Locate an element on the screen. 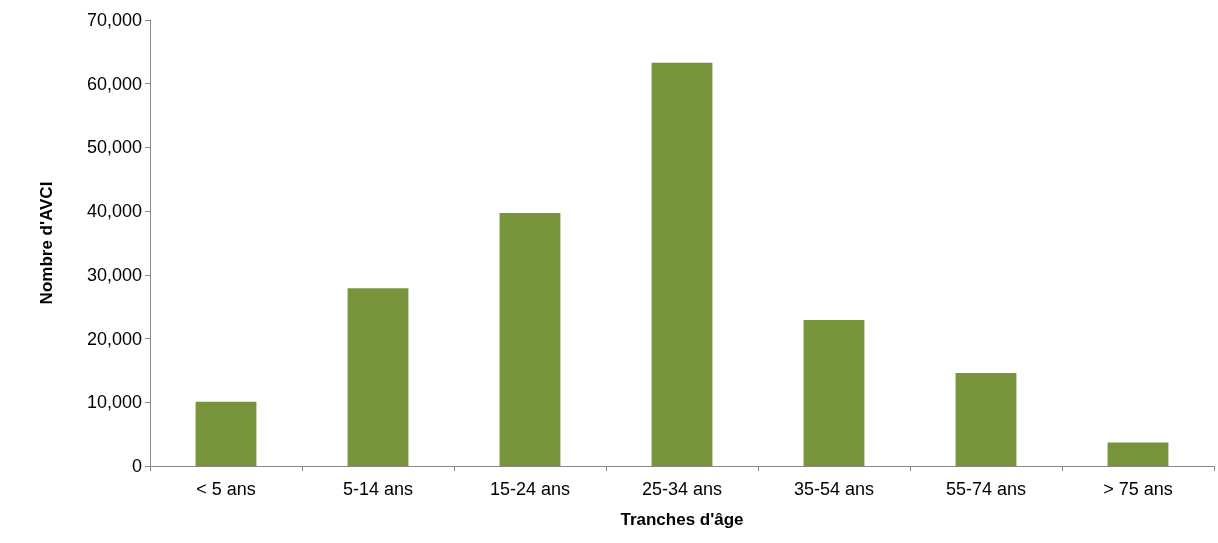 Image resolution: width=1218 pixels, height=543 pixels. y-tick-label: 0 is located at coordinates (136, 466).